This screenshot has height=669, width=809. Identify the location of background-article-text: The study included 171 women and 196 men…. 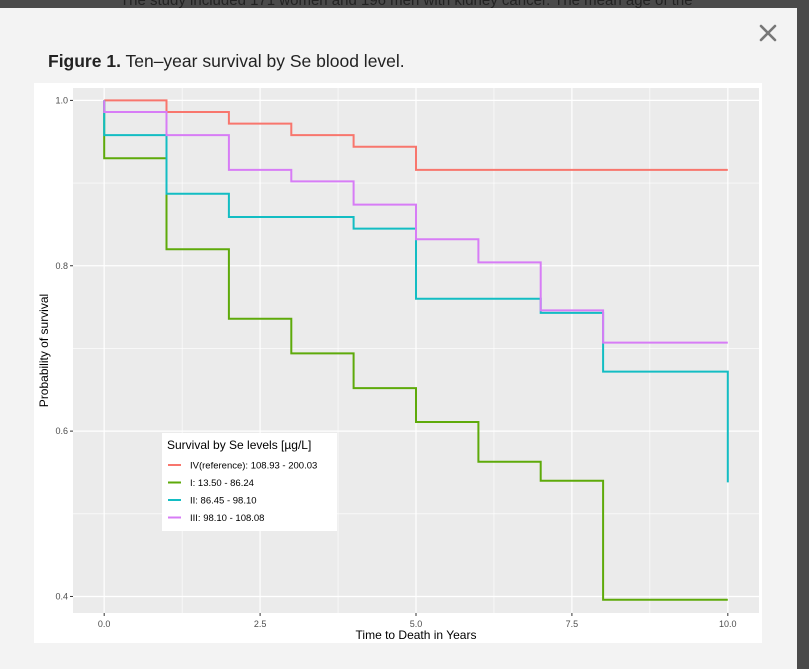
(406, 4).